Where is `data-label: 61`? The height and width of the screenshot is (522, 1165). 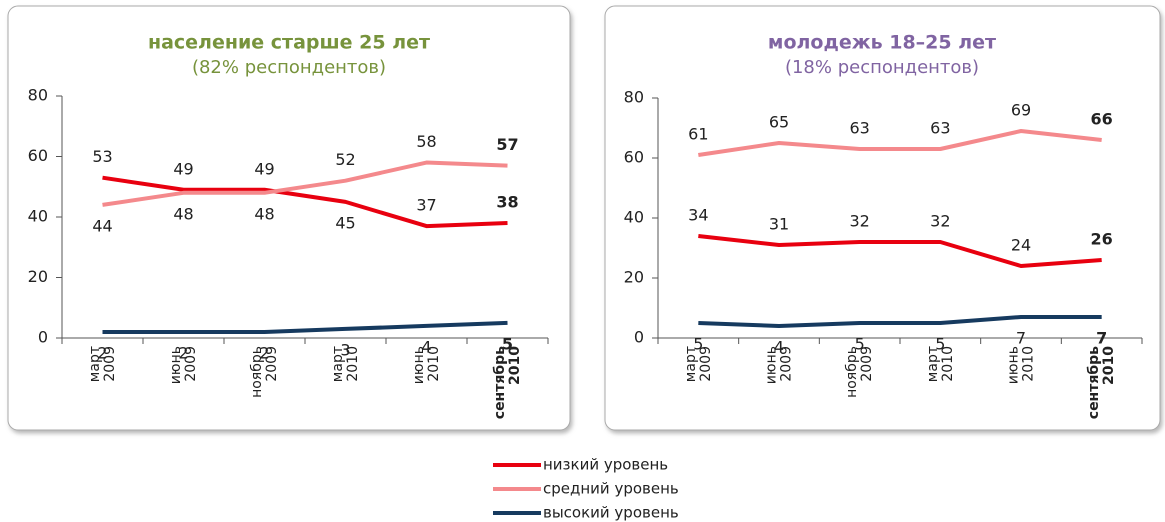 data-label: 61 is located at coordinates (698, 134).